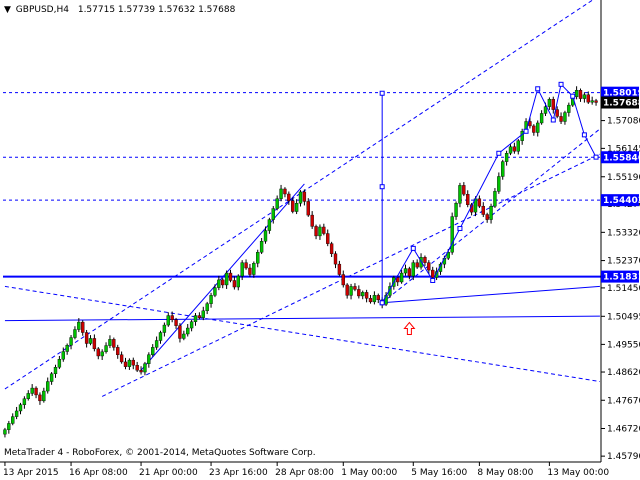 This screenshot has width=640, height=480. What do you see at coordinates (623, 289) in the screenshot?
I see `price-tick-label: 1.51450` at bounding box center [623, 289].